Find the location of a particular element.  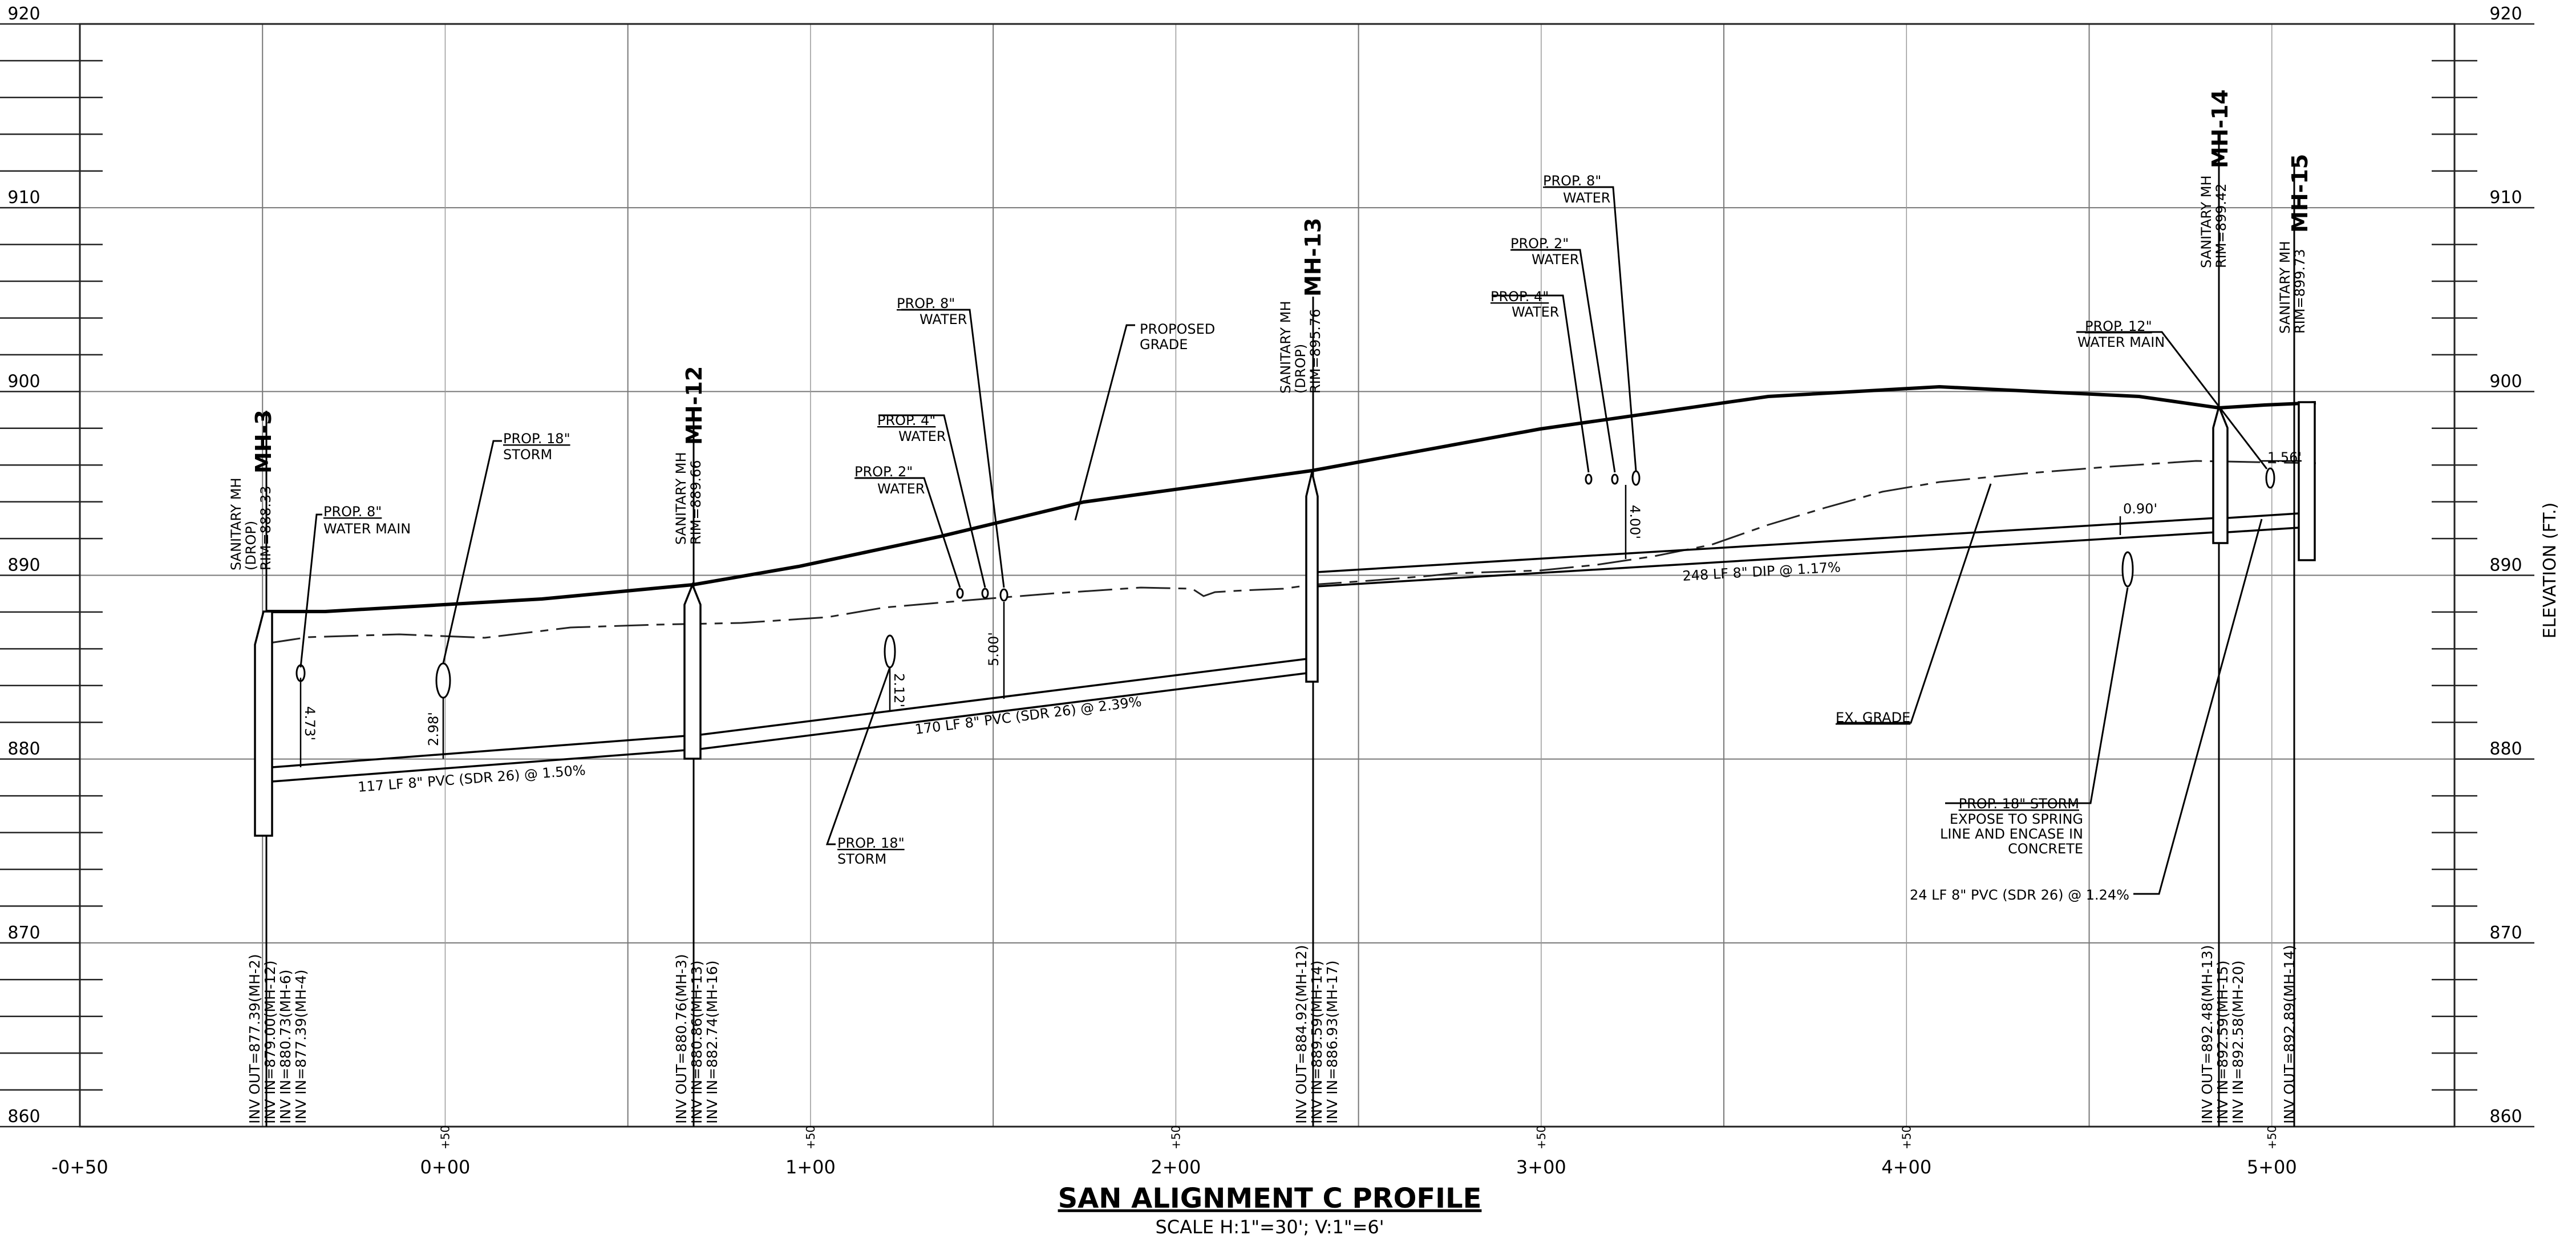

mh12-structure is located at coordinates (692, 671).